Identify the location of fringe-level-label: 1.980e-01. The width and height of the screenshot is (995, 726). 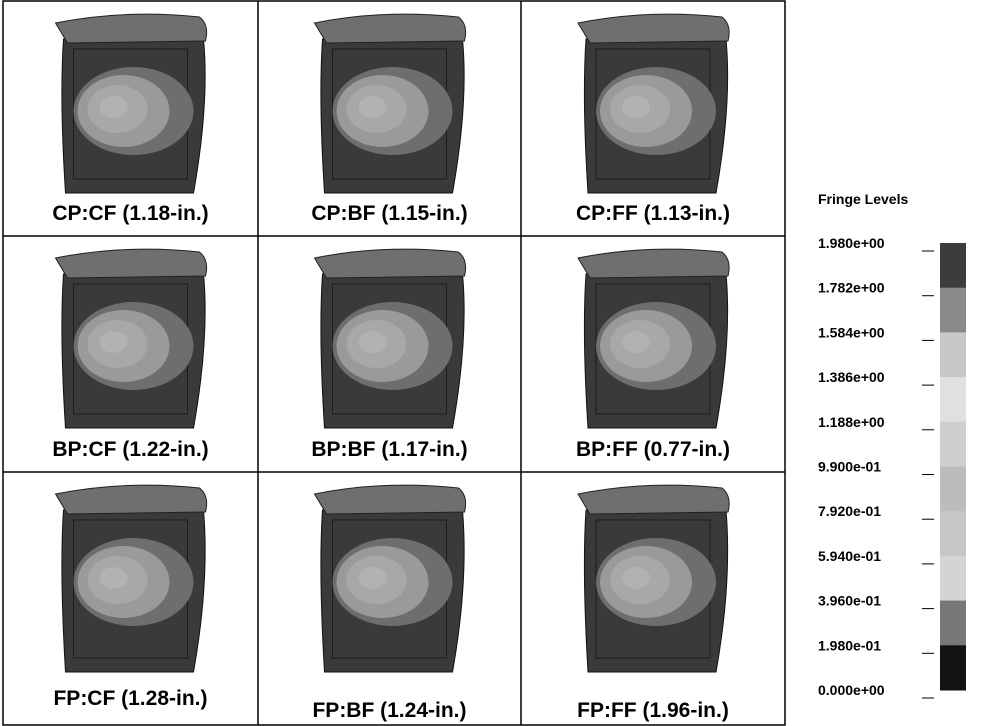
(849, 645).